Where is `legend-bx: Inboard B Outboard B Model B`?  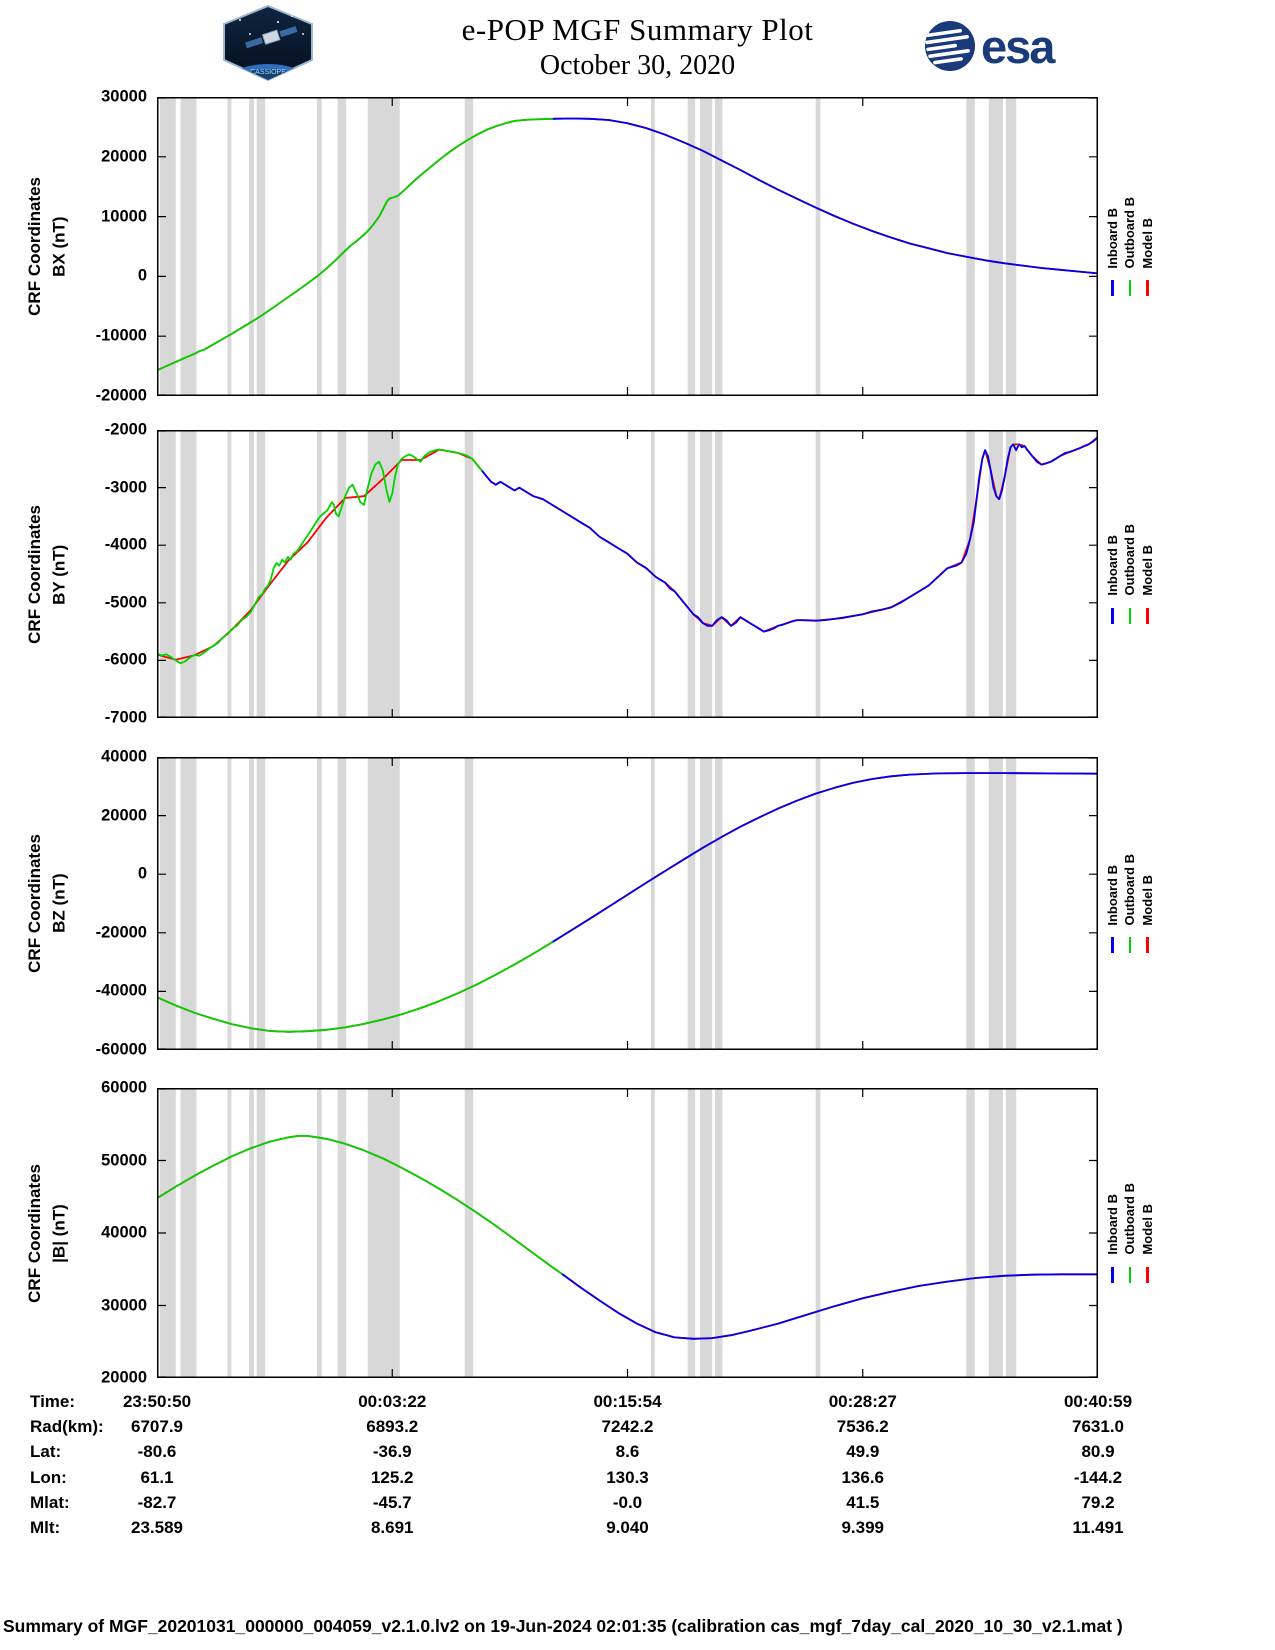 legend-bx: Inboard B Outboard B Model B is located at coordinates (1130, 246).